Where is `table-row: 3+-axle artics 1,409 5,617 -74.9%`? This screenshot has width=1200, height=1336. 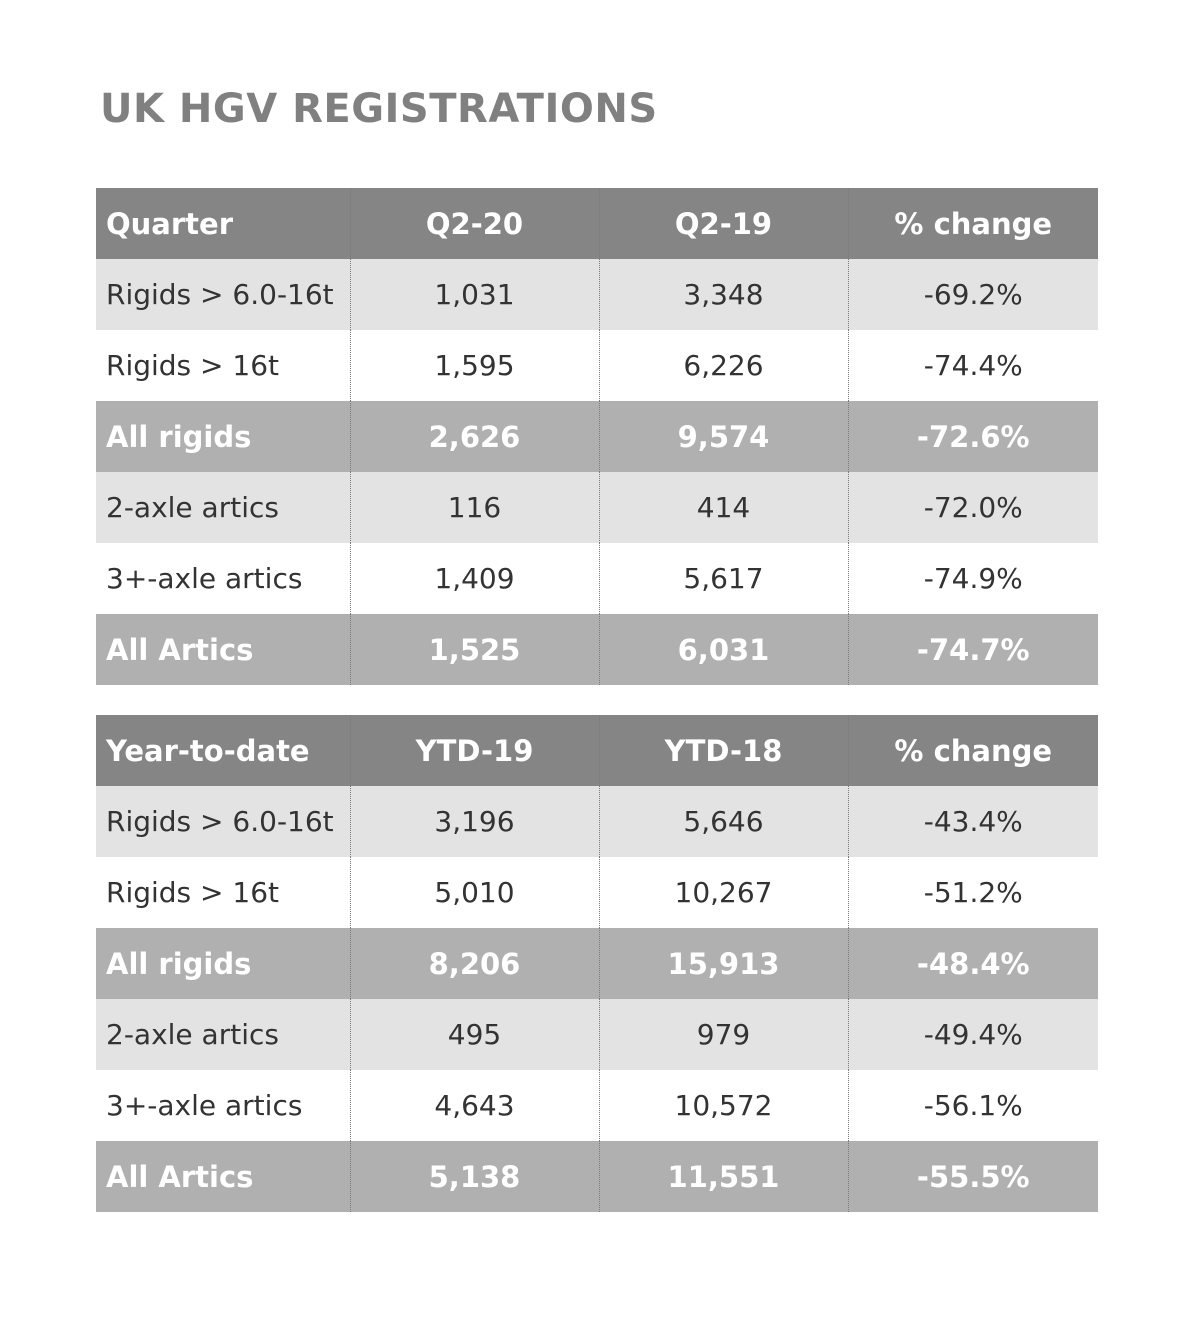
table-row: 3+-axle artics 1,409 5,617 -74.9% is located at coordinates (597, 578).